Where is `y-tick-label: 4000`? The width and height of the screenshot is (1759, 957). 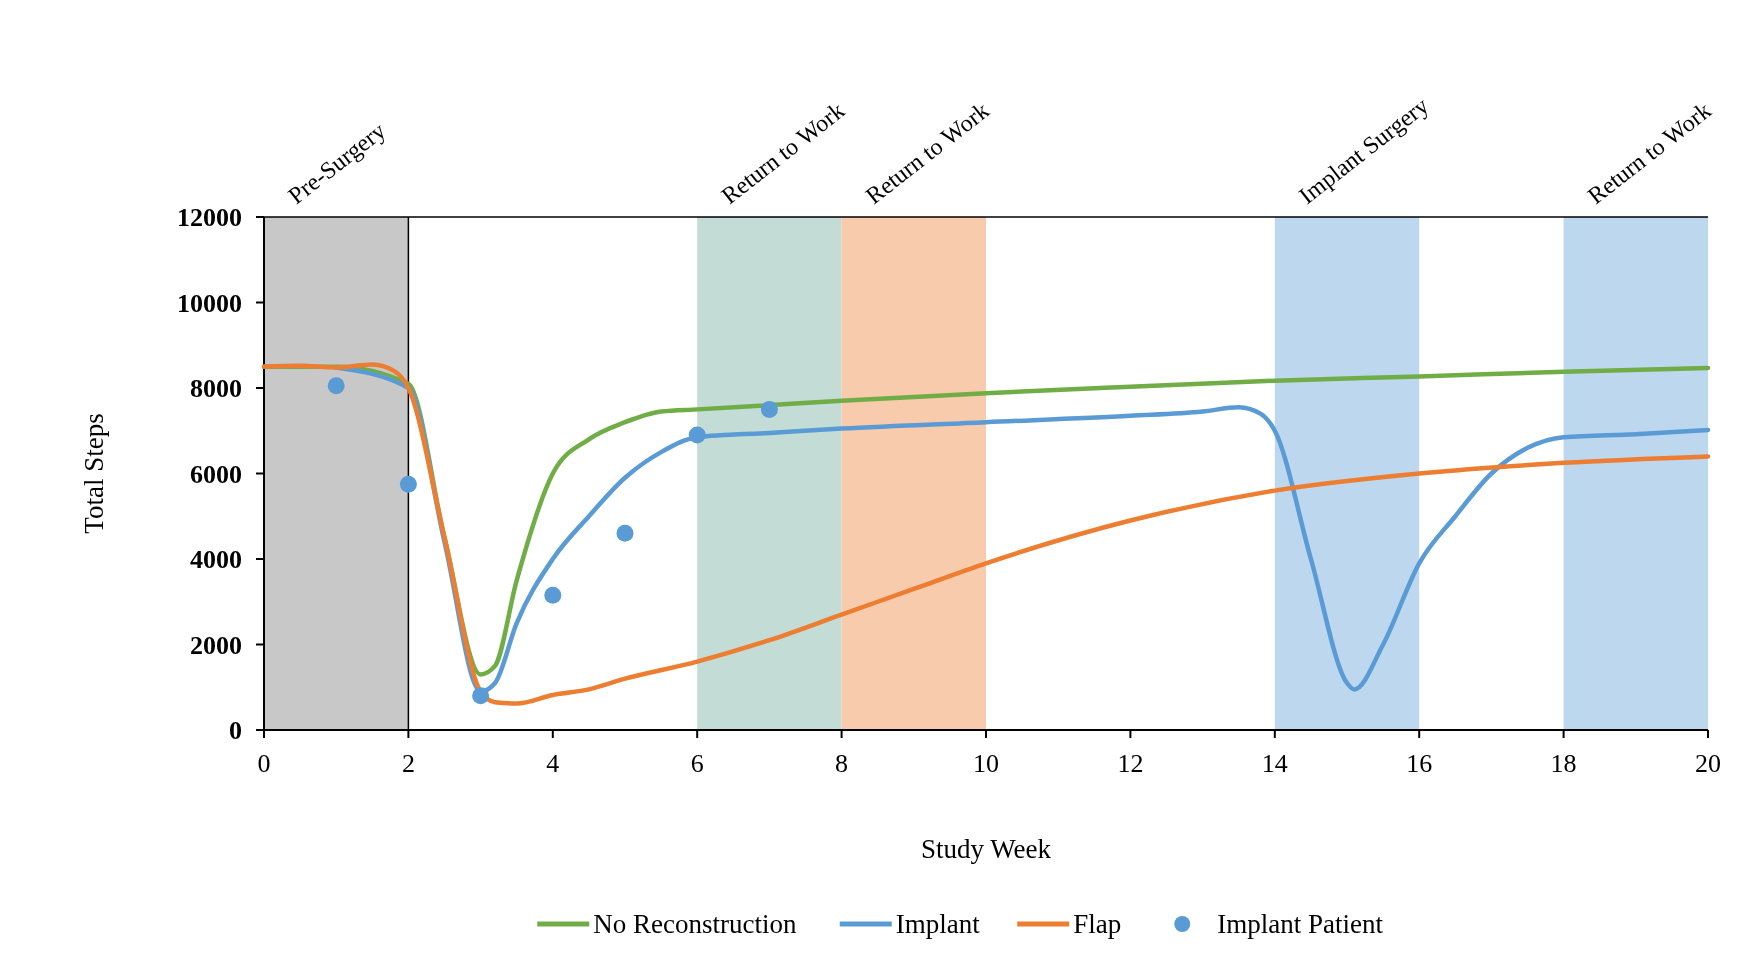
y-tick-label: 4000 is located at coordinates (216, 559).